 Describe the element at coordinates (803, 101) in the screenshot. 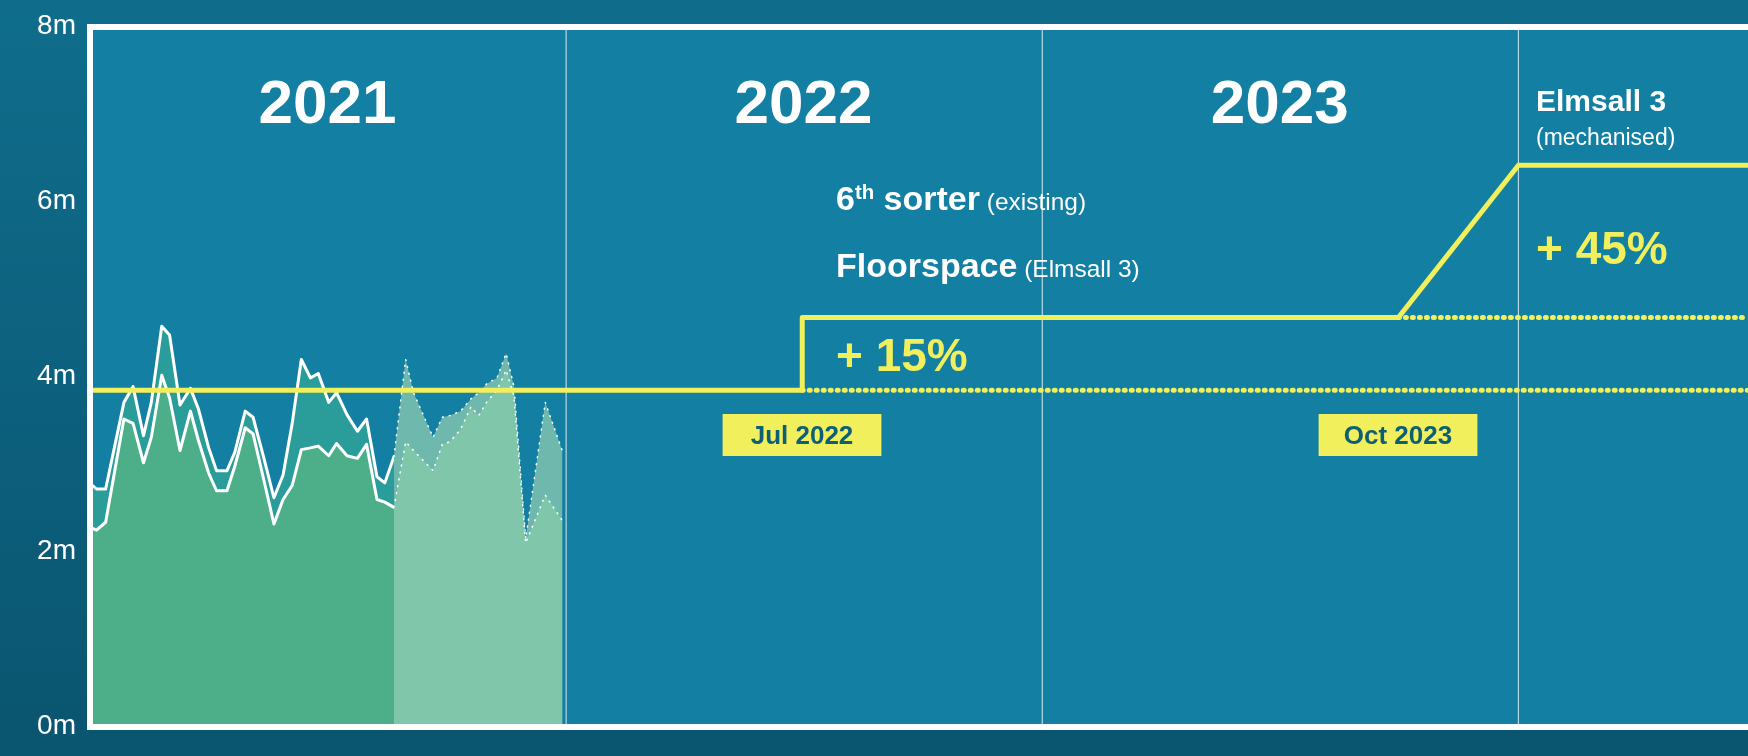

I see `x-tick-label: 2022` at that location.